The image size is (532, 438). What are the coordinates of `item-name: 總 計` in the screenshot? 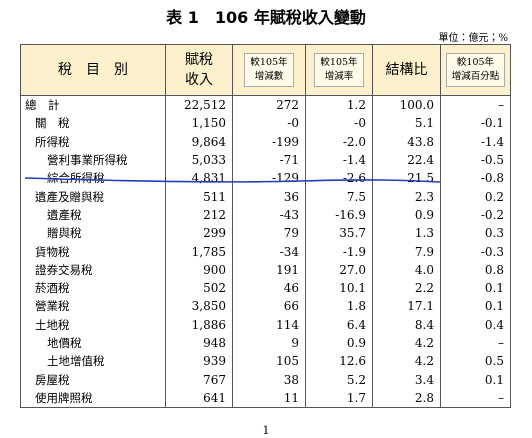 It's located at (93, 105).